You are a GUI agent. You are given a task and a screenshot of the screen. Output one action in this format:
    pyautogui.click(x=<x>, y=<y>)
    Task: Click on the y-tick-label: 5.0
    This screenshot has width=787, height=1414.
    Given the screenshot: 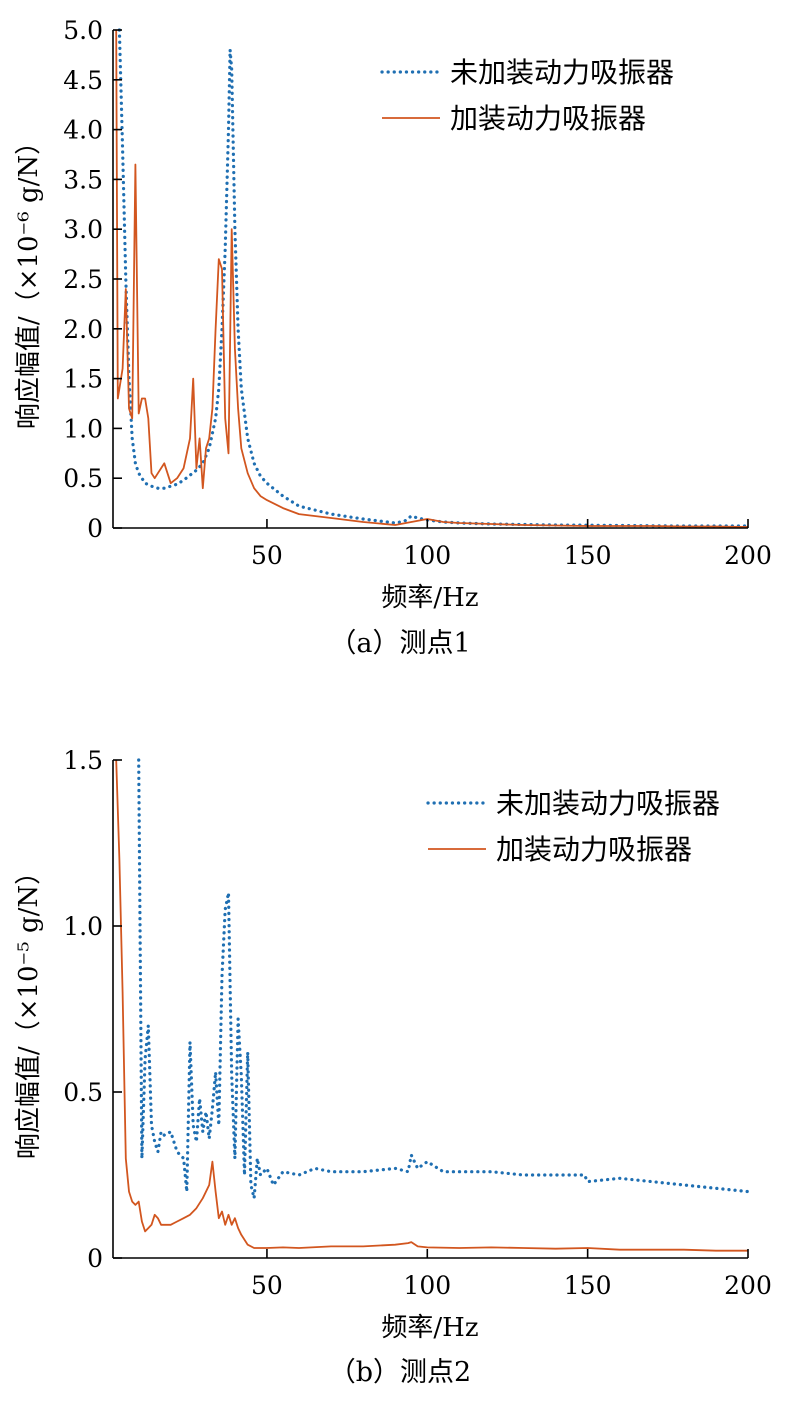 What is the action you would take?
    pyautogui.click(x=83, y=30)
    